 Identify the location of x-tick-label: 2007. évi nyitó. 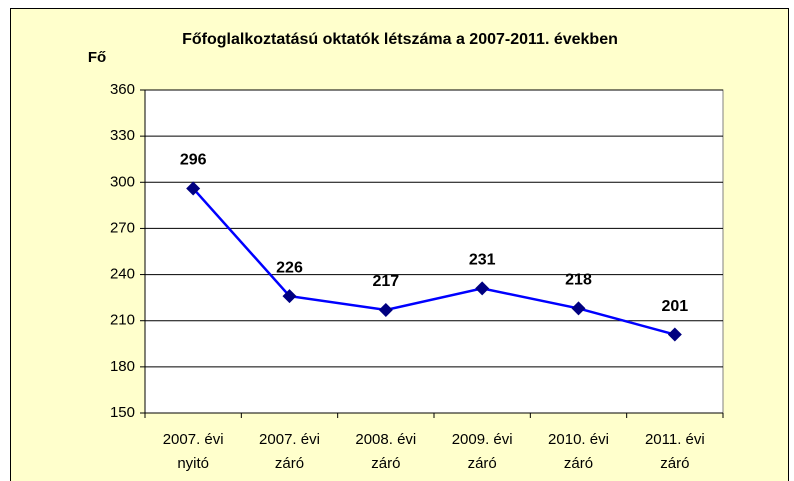
(193, 451).